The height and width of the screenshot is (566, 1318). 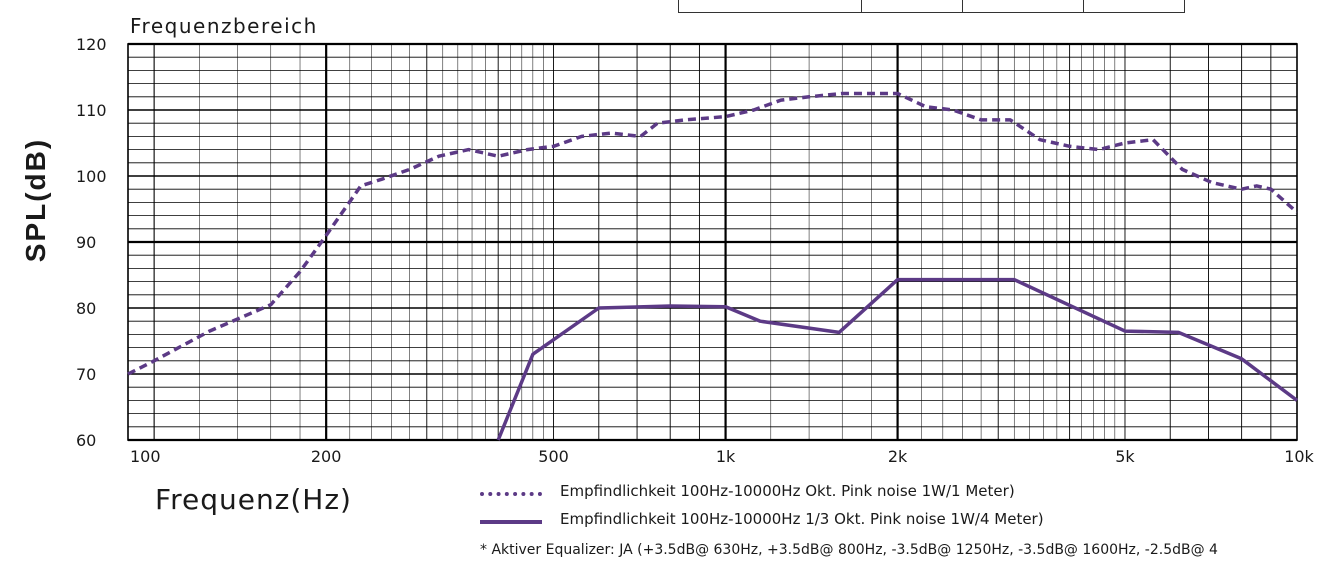 What do you see at coordinates (326, 456) in the screenshot?
I see `x-tick-label: 200` at bounding box center [326, 456].